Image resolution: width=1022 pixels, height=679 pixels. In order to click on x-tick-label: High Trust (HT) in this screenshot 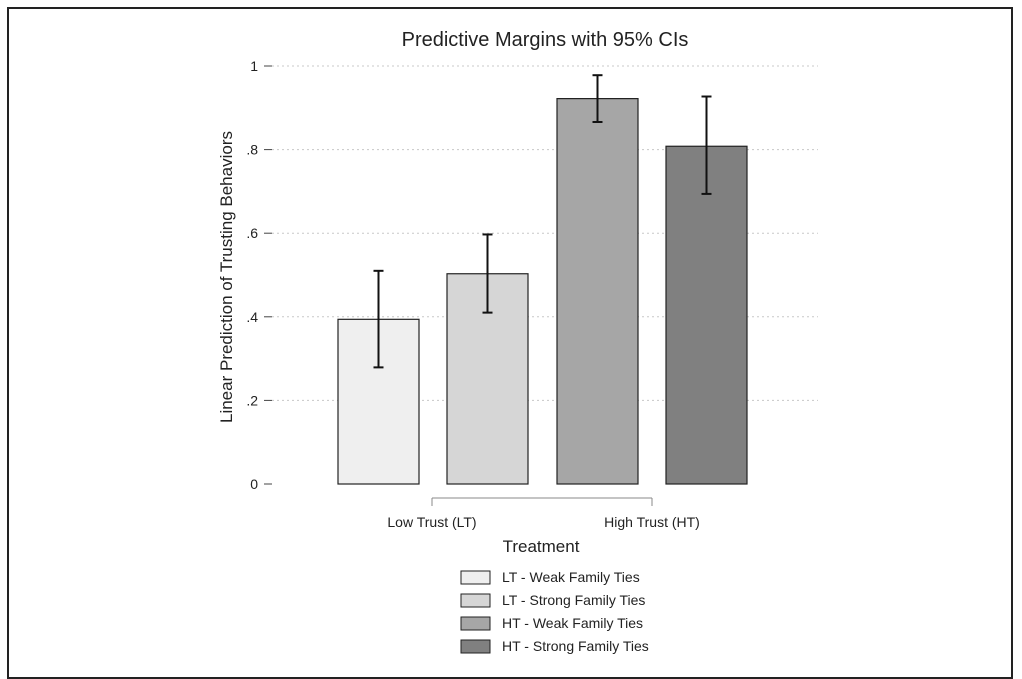, I will do `click(652, 522)`.